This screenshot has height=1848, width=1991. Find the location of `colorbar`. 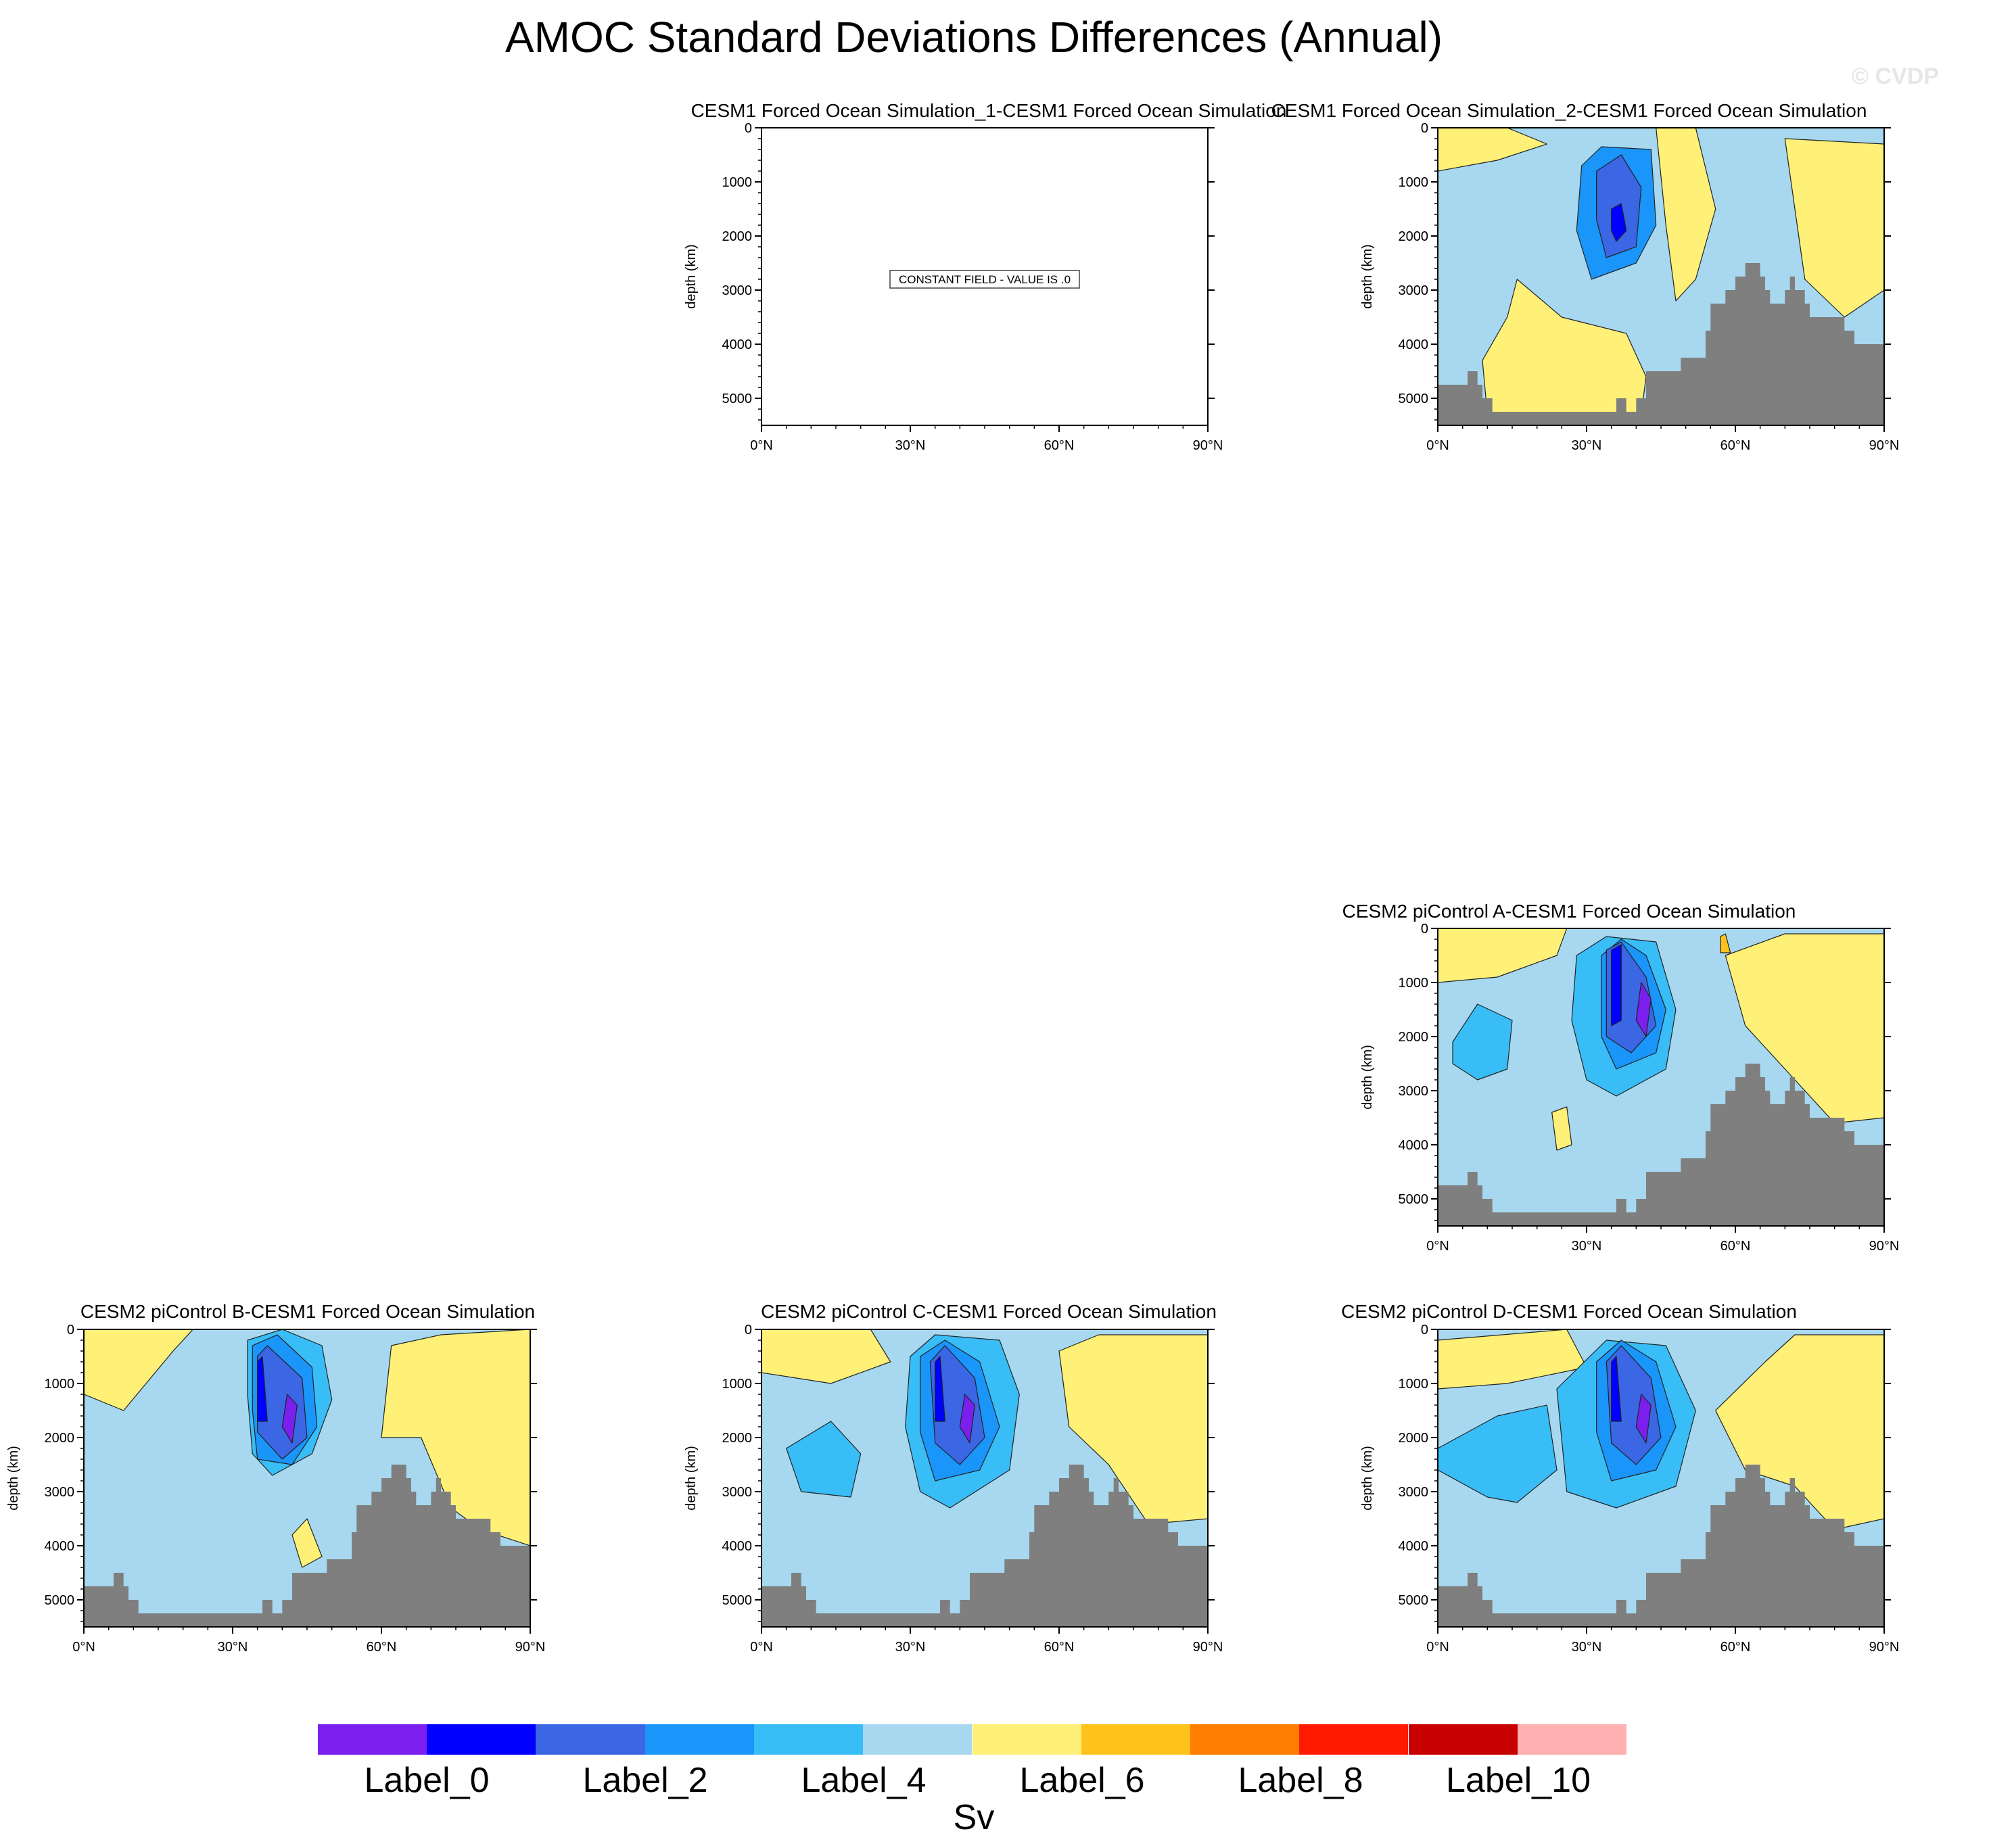

colorbar is located at coordinates (972, 1740).